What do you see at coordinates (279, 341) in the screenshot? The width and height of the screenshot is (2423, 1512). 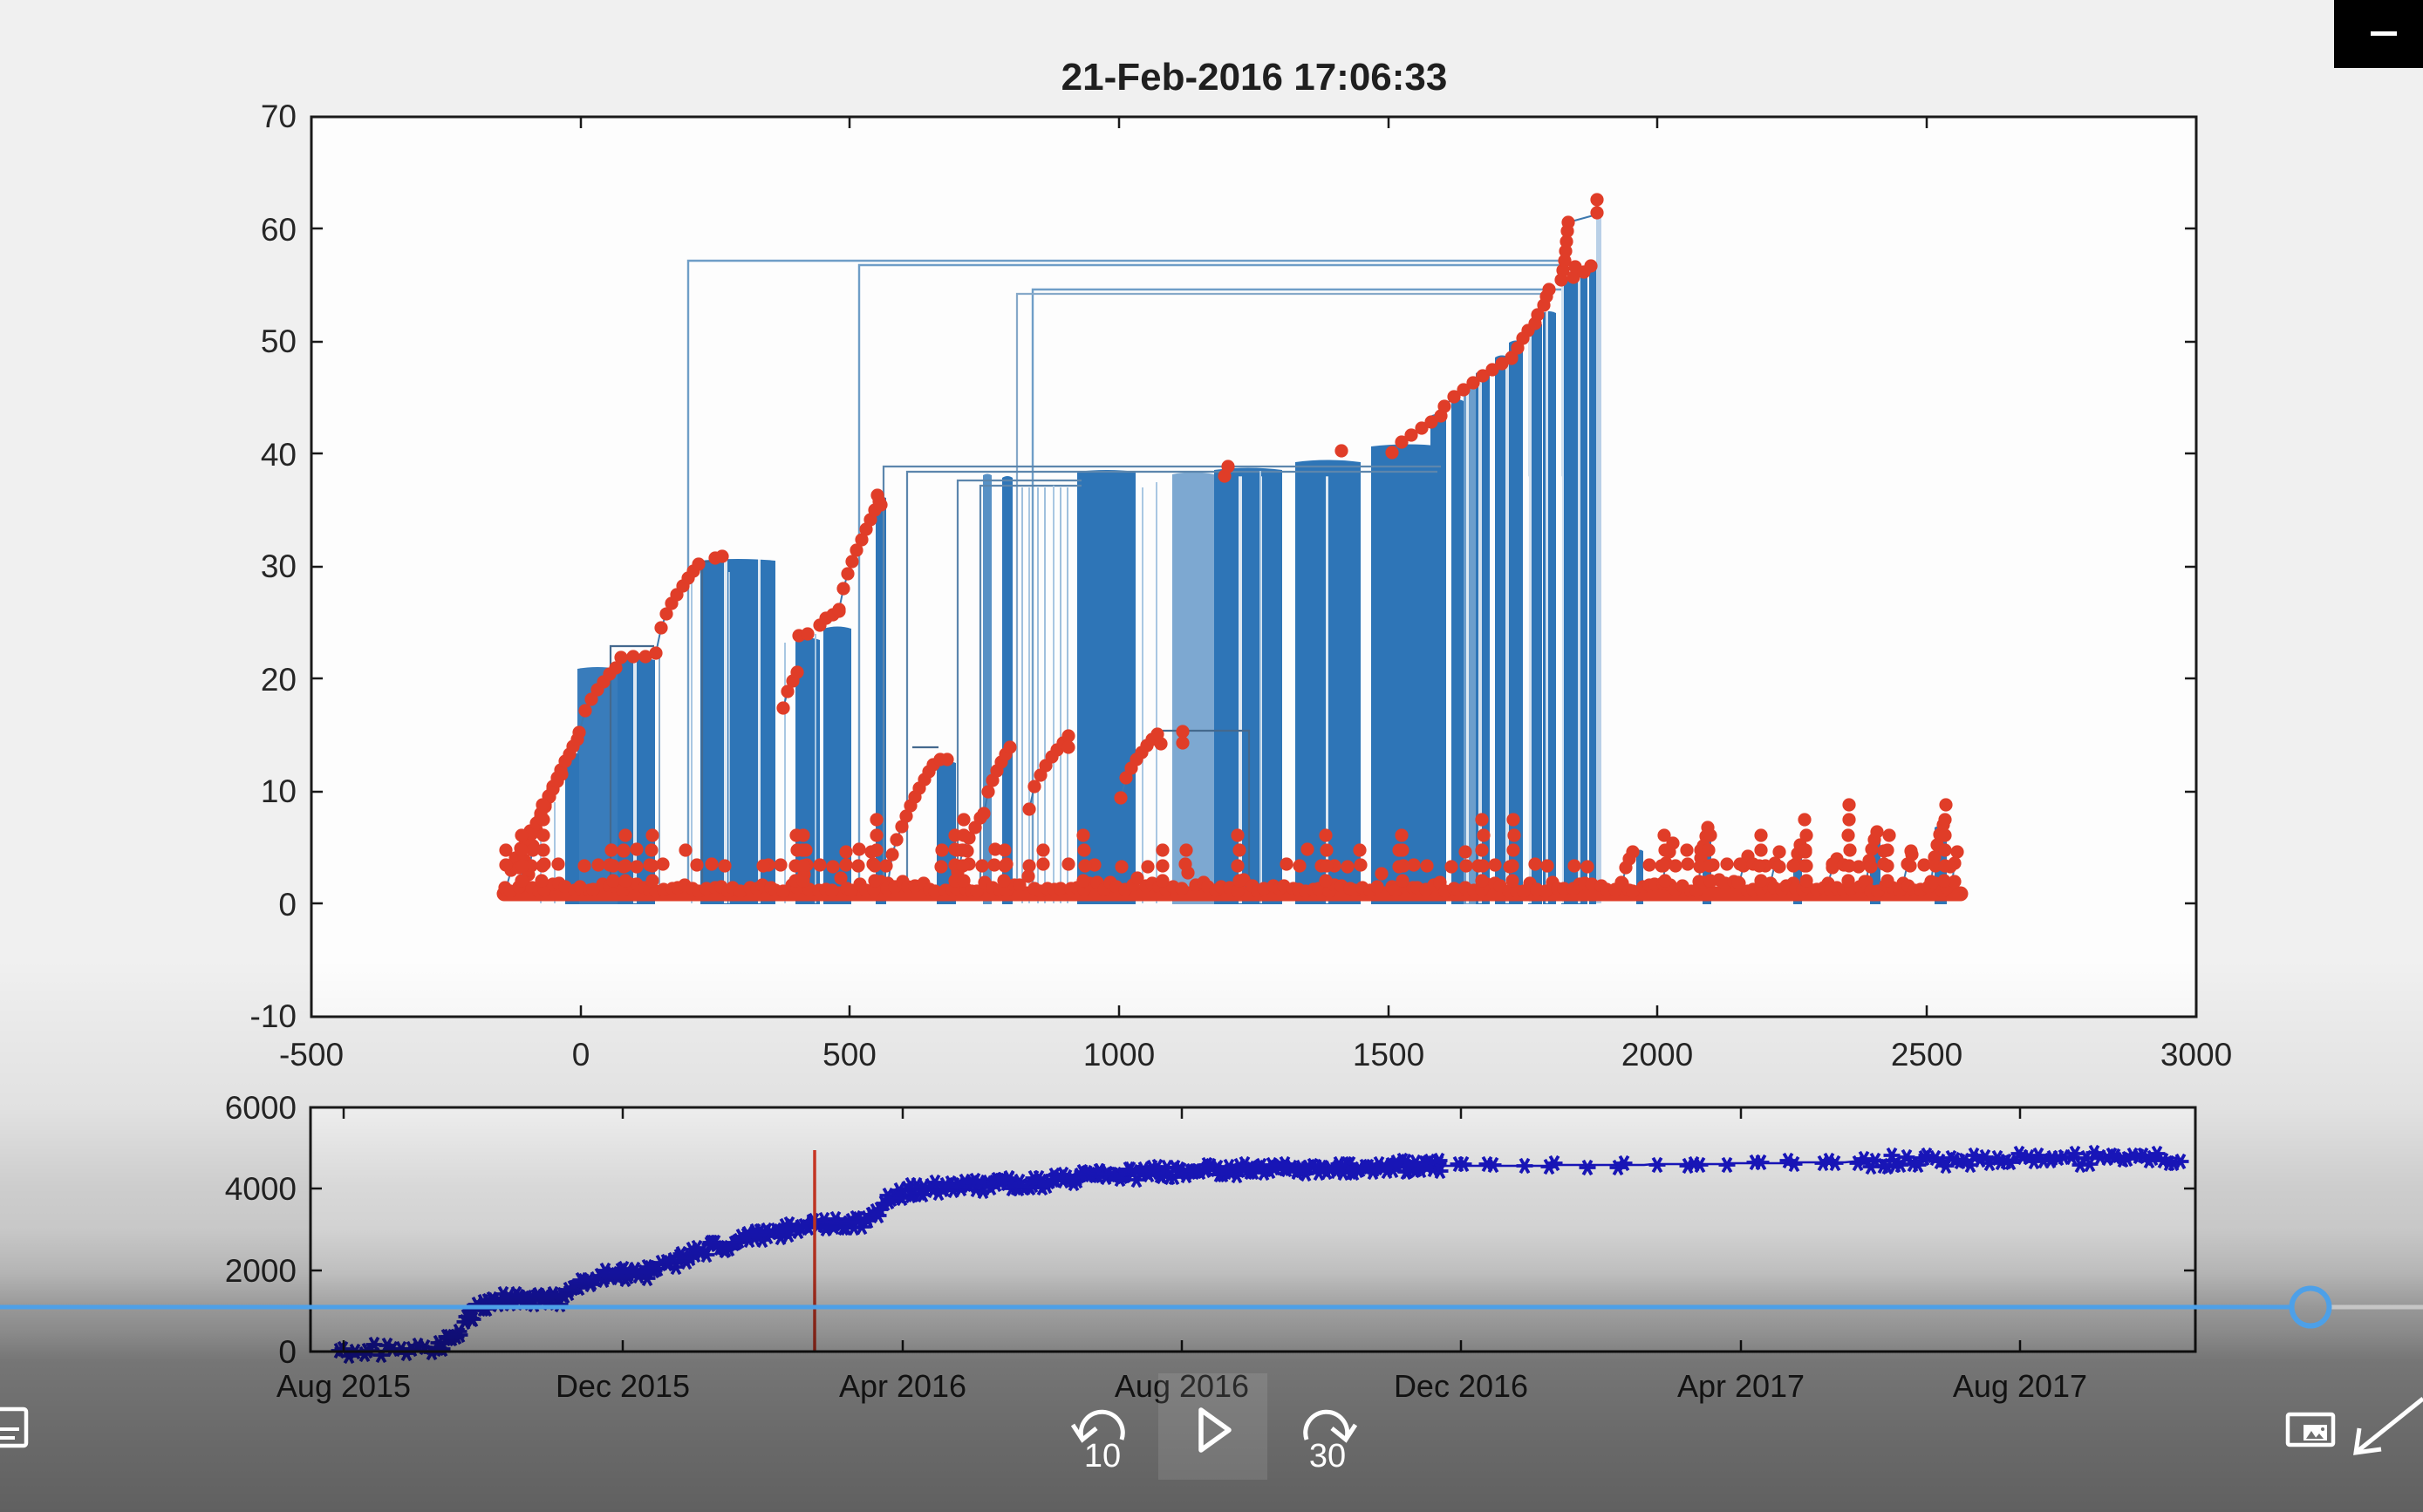 I see `svg-text: 50` at bounding box center [279, 341].